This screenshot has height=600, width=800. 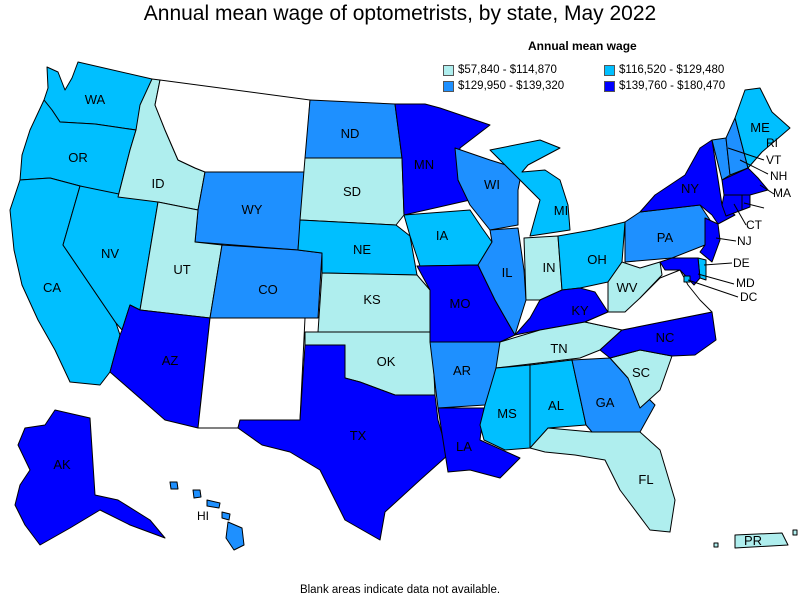 I want to click on state-HI, so click(x=207, y=516).